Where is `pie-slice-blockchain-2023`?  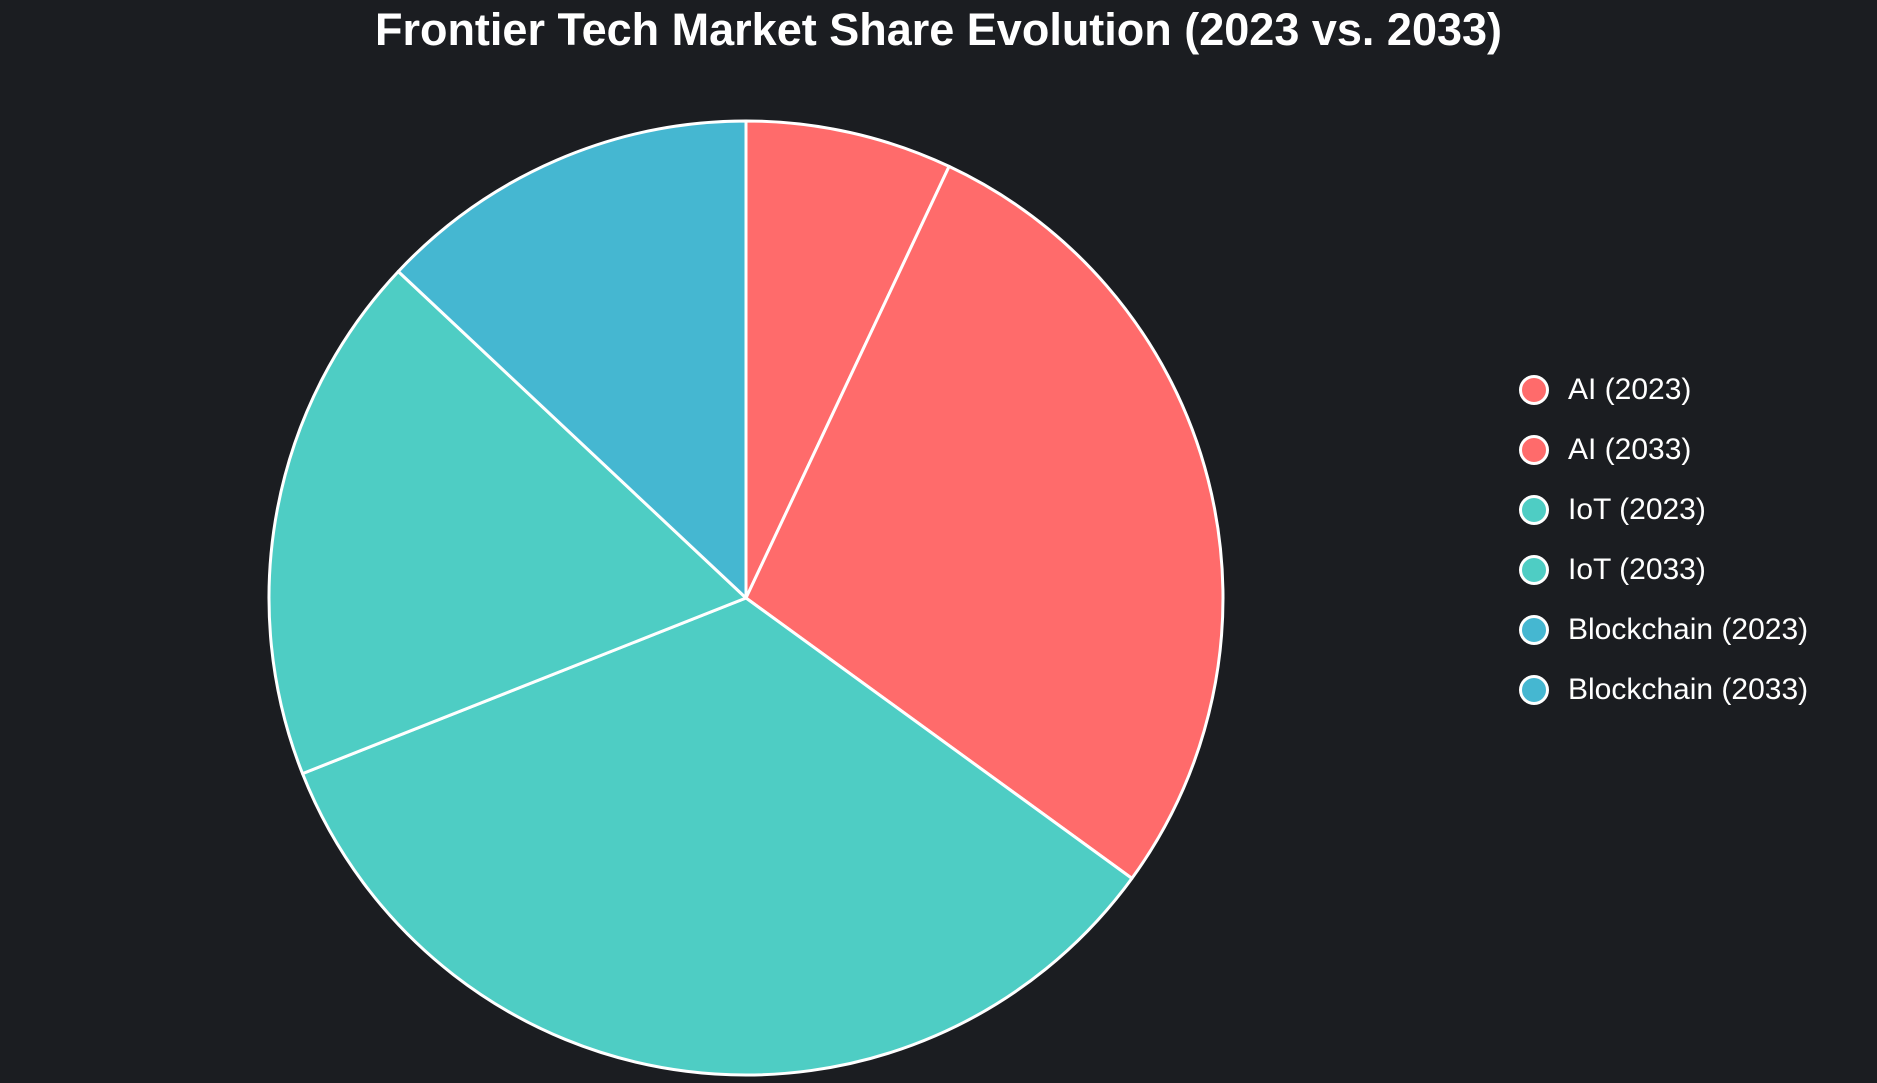
pie-slice-blockchain-2023 is located at coordinates (572, 359).